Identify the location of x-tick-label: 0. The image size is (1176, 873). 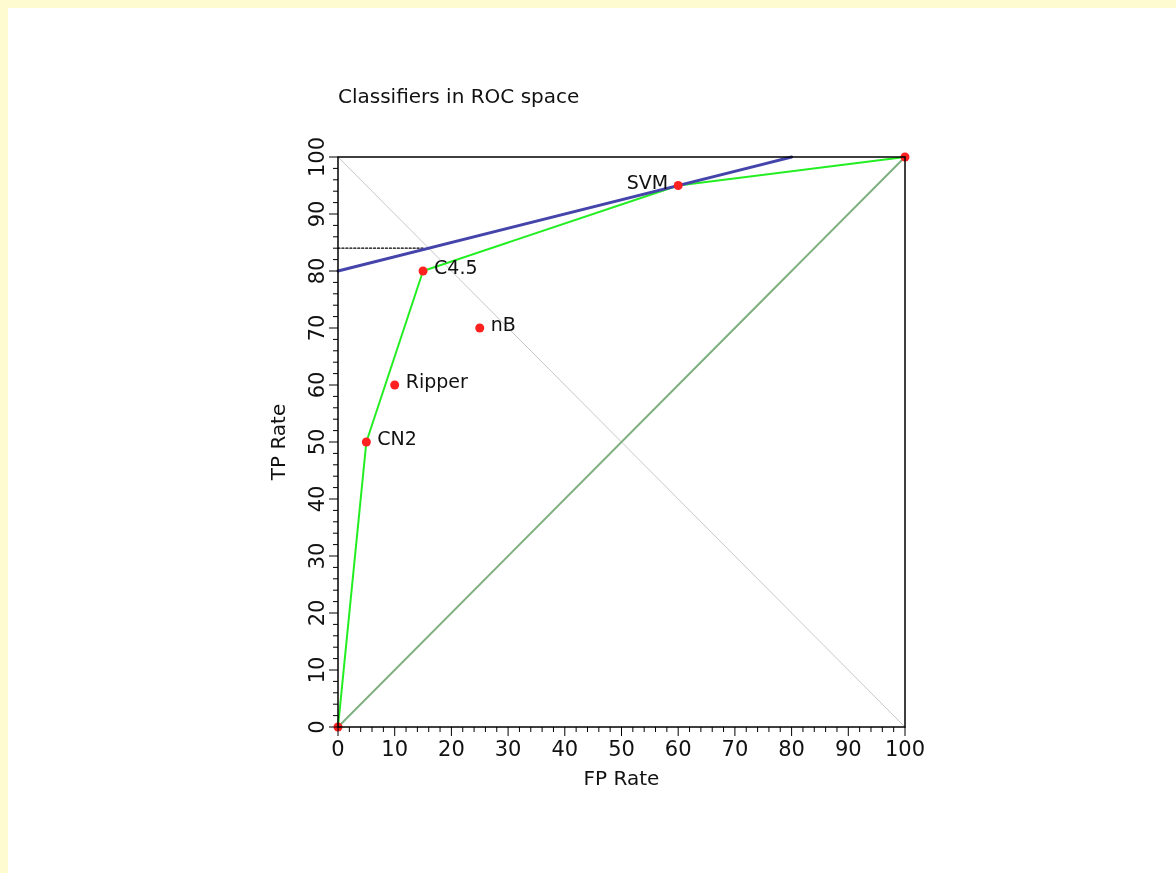
(338, 749).